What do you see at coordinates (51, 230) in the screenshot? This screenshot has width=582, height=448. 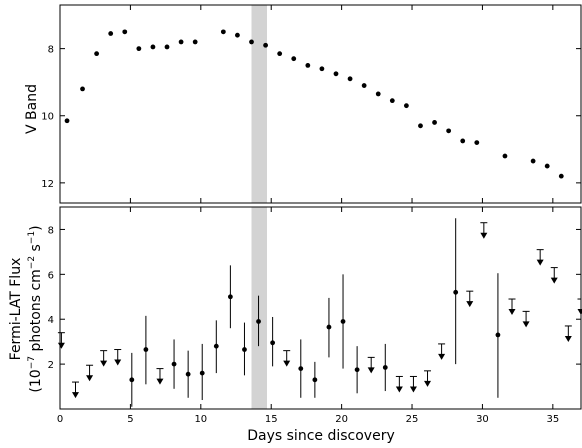 I see `flux-y-tick-label: 8` at bounding box center [51, 230].